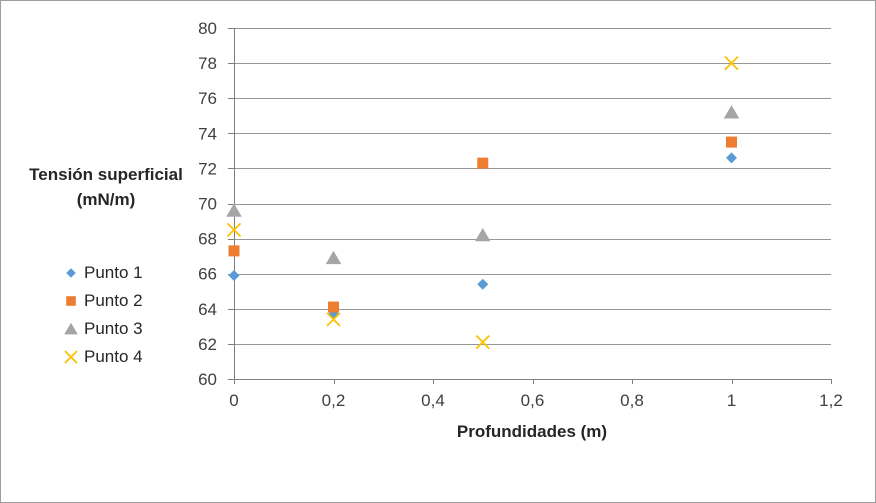 The image size is (876, 503). What do you see at coordinates (533, 400) in the screenshot?
I see `x-tick-label: 0,6` at bounding box center [533, 400].